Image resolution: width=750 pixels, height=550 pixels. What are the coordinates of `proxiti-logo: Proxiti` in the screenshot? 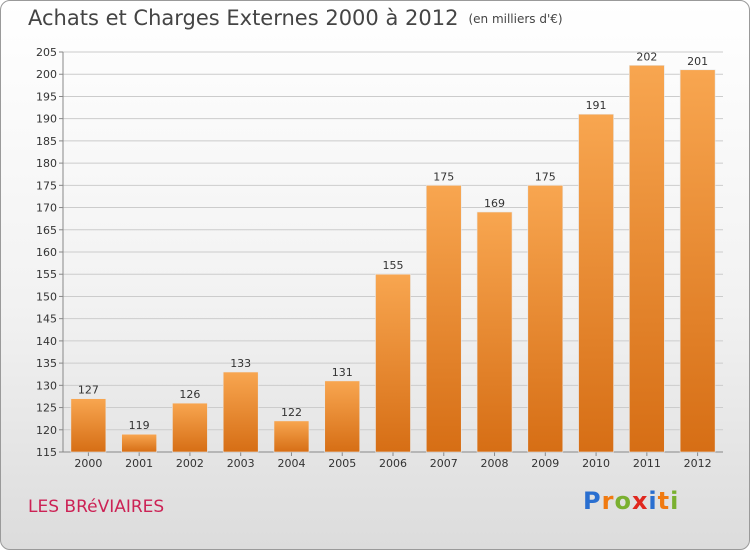 It's located at (631, 501).